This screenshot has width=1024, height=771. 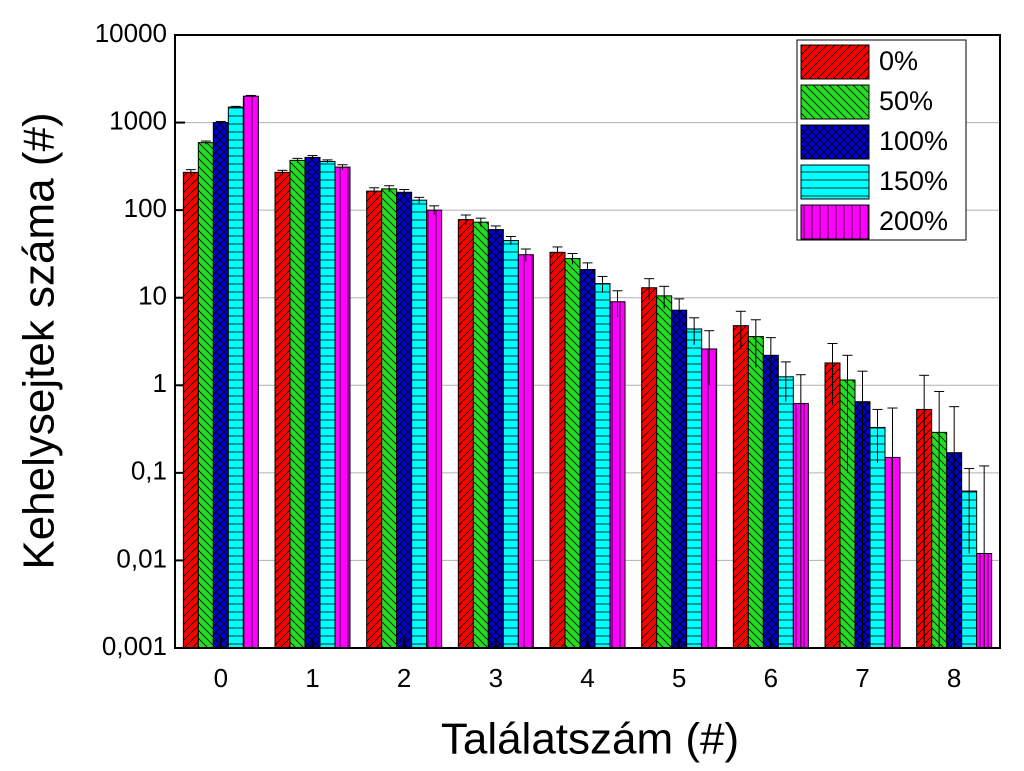 What do you see at coordinates (134, 646) in the screenshot?
I see `y-tick-label: 0,001` at bounding box center [134, 646].